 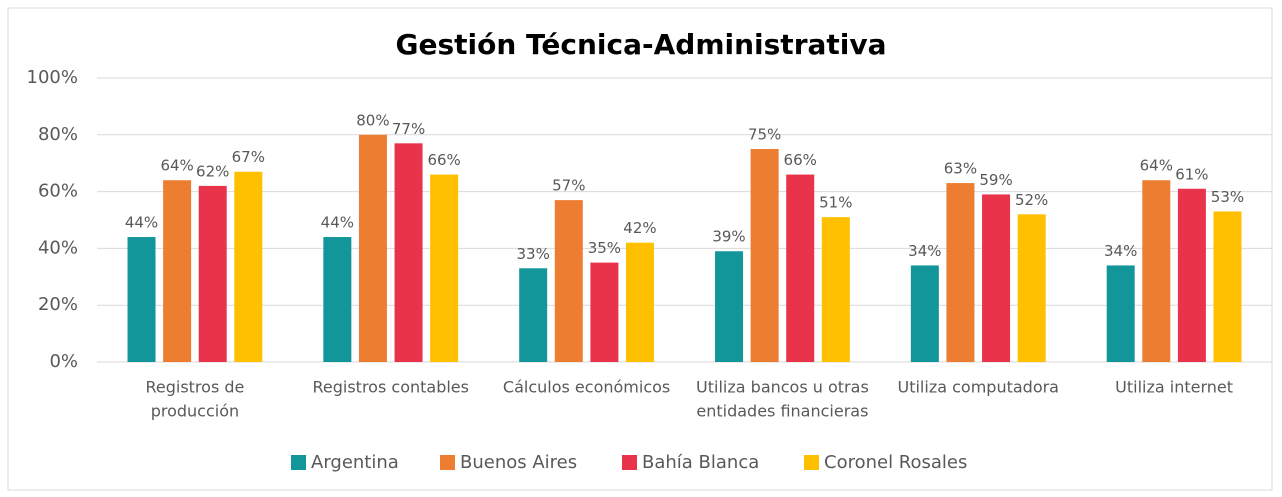 What do you see at coordinates (533, 254) in the screenshot?
I see `value-label: 33%` at bounding box center [533, 254].